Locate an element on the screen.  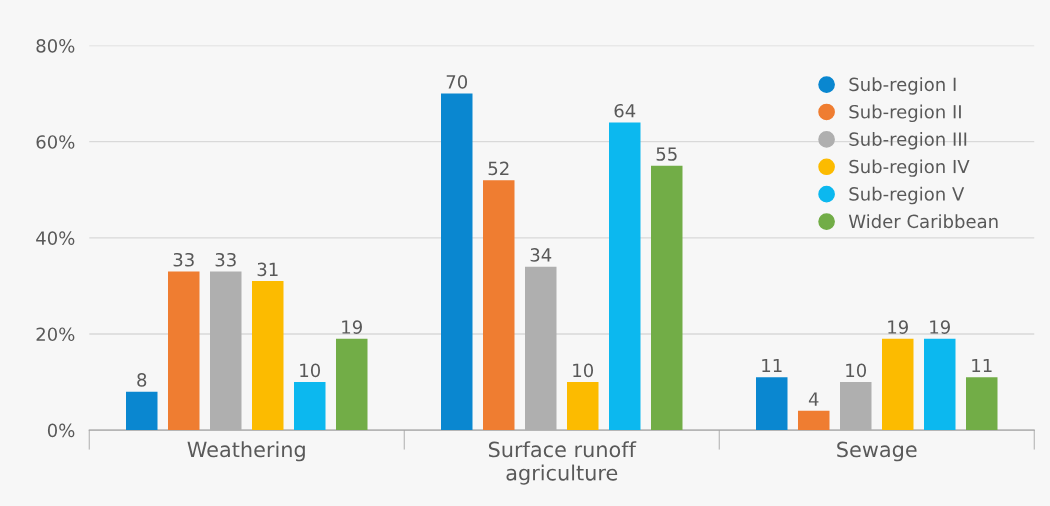
legend-label: Sub-region IV is located at coordinates (909, 168).